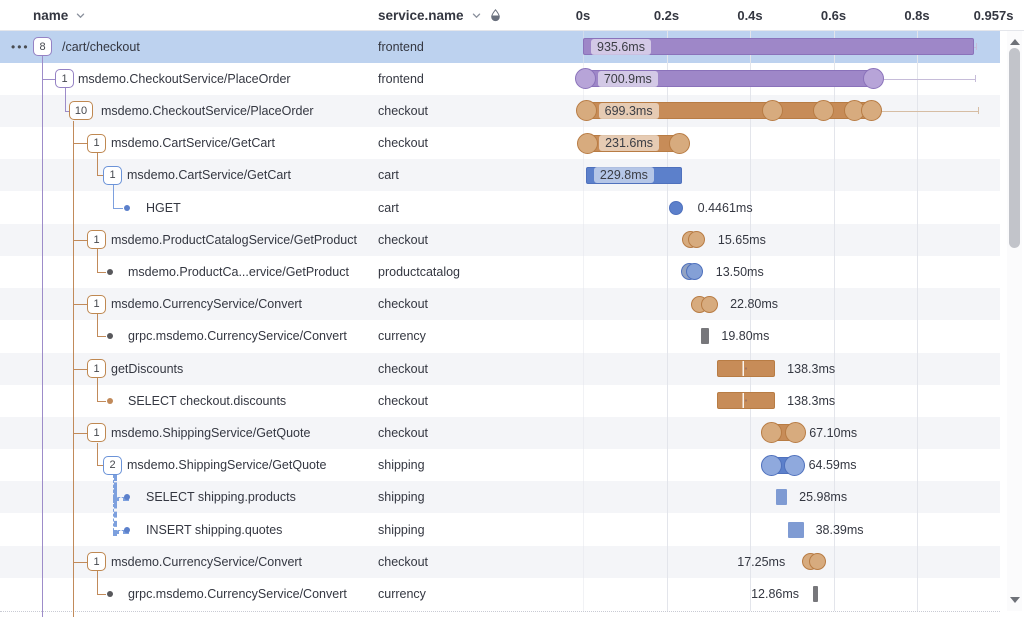 This screenshot has height=617, width=1024. What do you see at coordinates (1014, 148) in the screenshot?
I see `scrollbar-thumb` at bounding box center [1014, 148].